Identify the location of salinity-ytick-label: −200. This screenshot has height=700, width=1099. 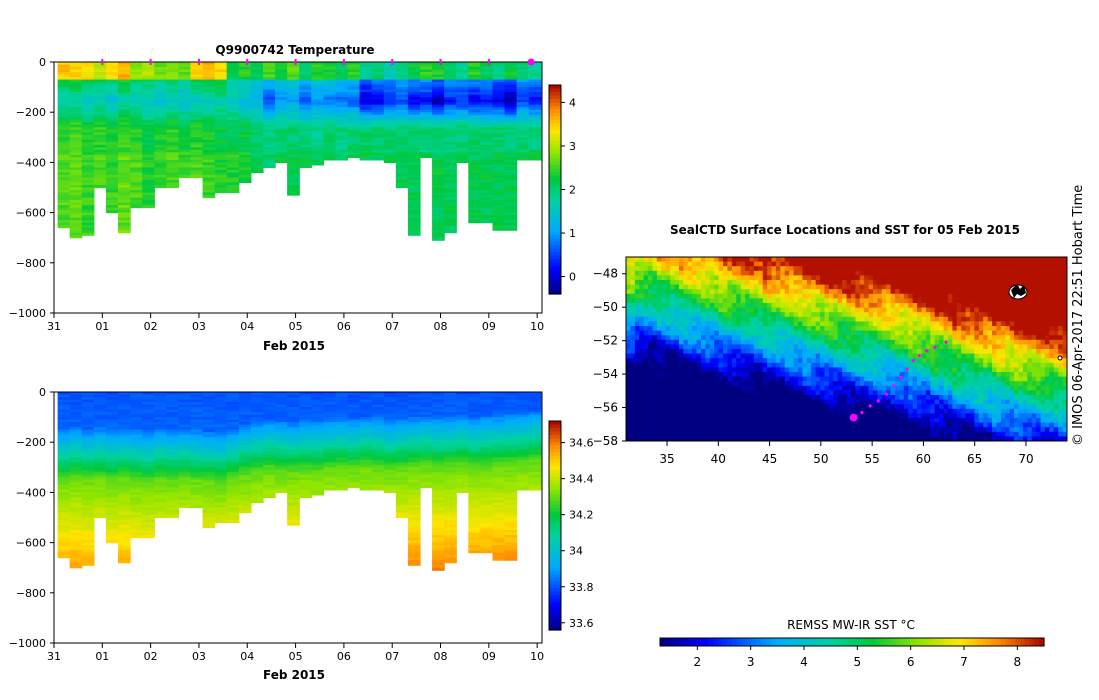
(31, 442).